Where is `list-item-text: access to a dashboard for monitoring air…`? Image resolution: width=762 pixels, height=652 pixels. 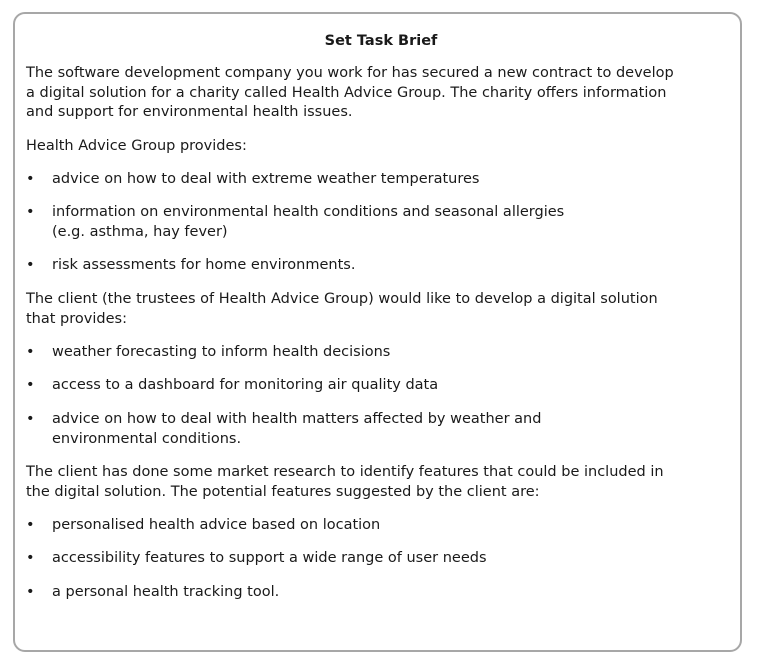 list-item-text: access to a dashboard for monitoring air… is located at coordinates (245, 385).